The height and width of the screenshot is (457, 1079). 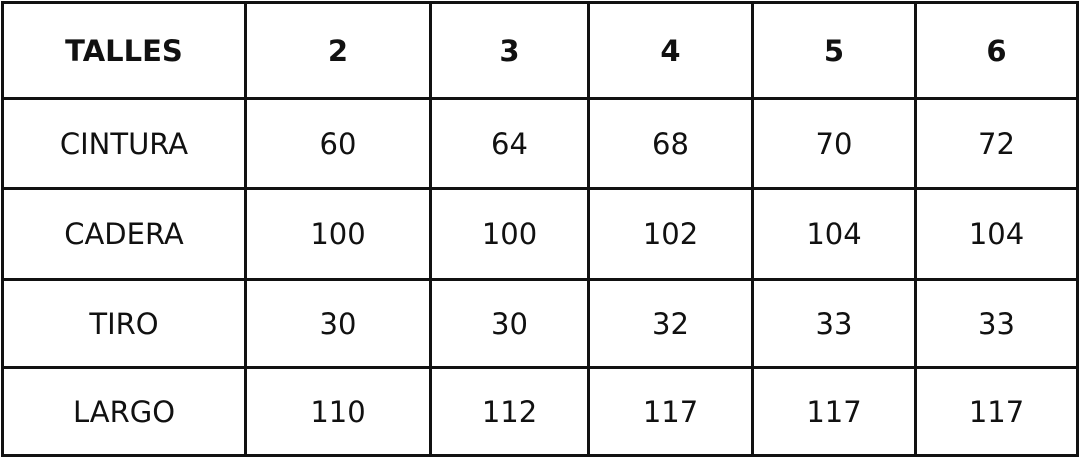 I want to click on row-label: LARGO, so click(x=124, y=411).